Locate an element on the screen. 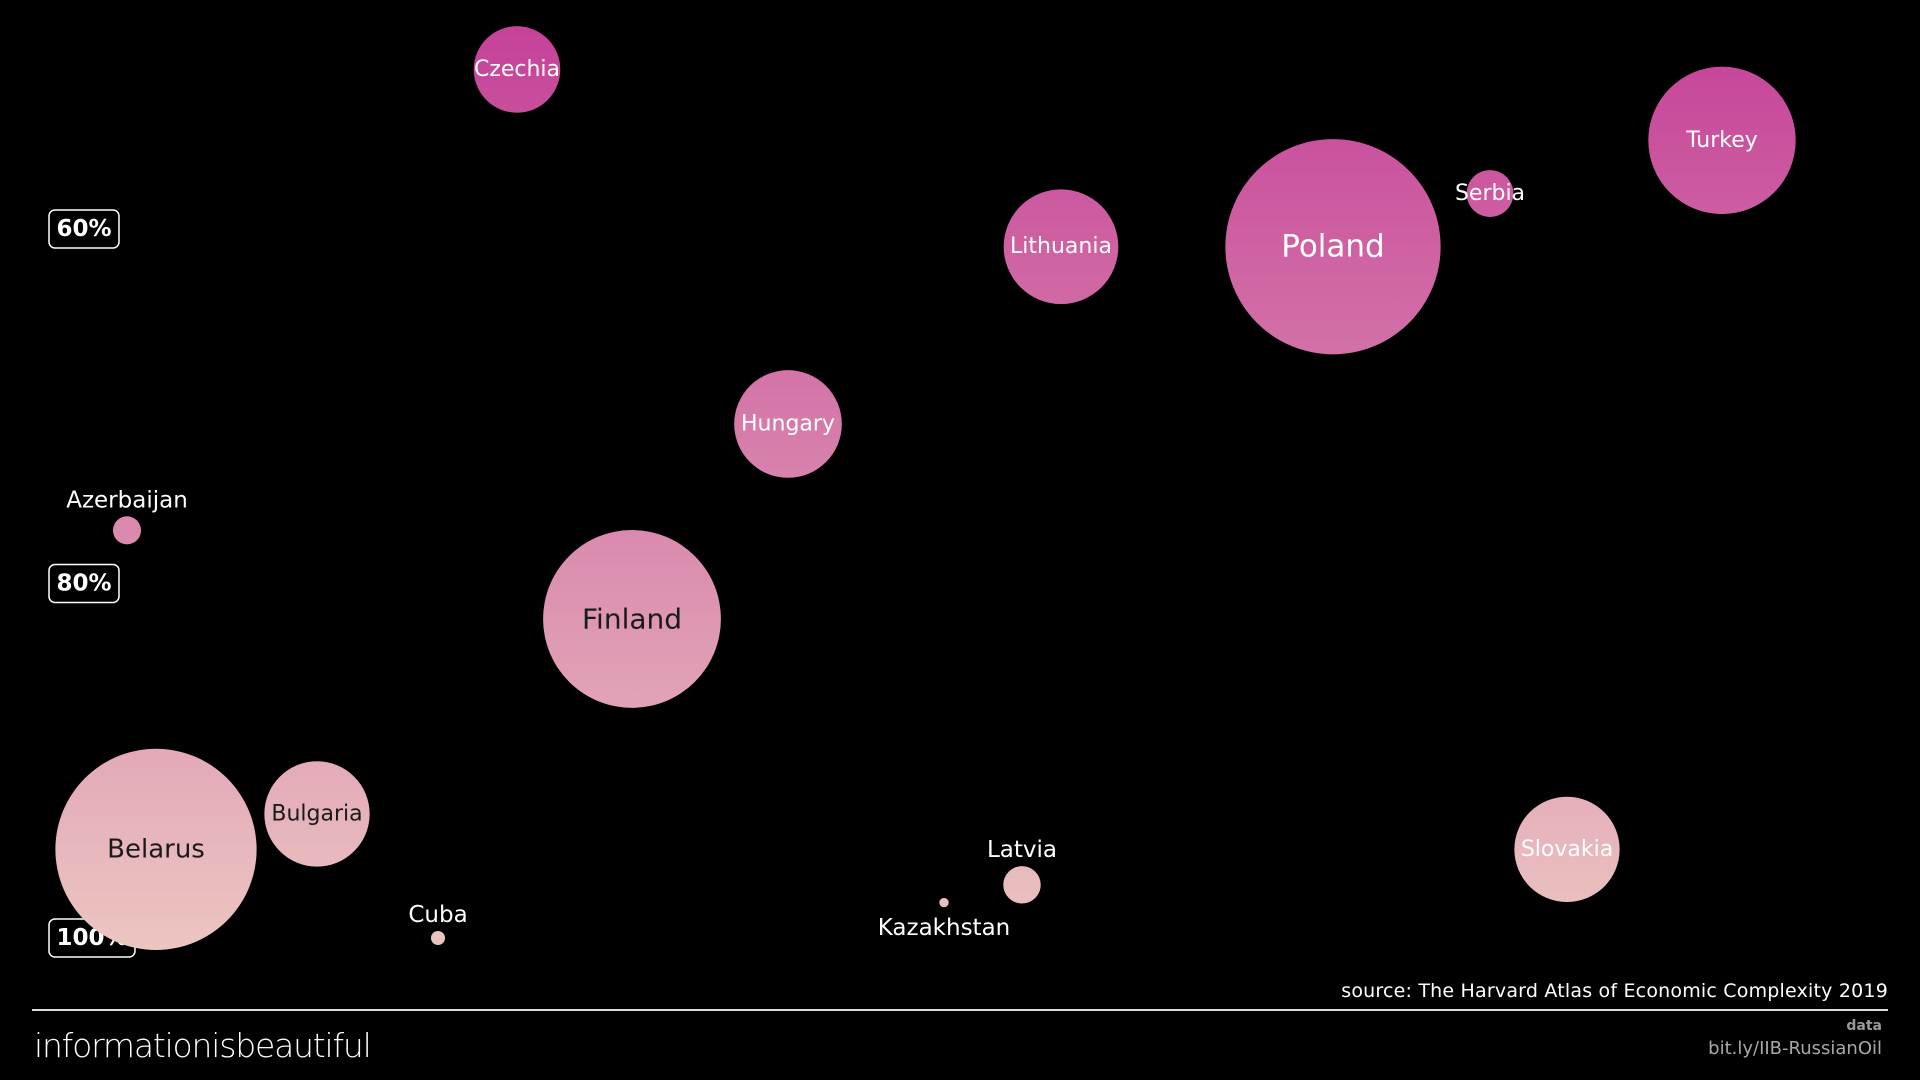 This screenshot has height=1080, width=1920. bubble-label-belarus: Belarus is located at coordinates (156, 849).